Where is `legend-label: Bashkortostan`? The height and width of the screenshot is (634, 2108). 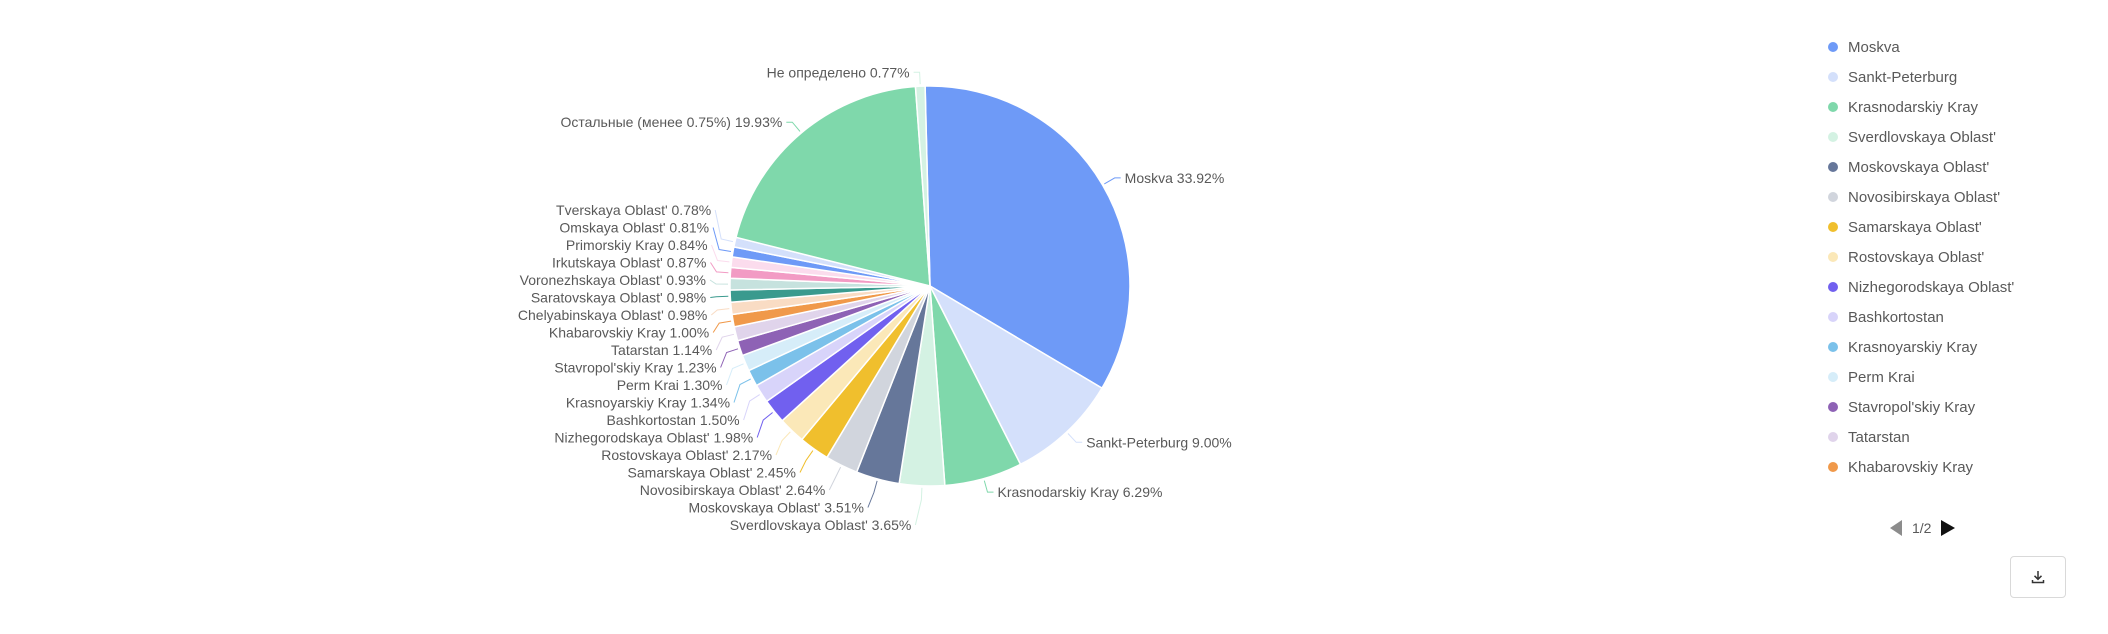
legend-label: Bashkortostan is located at coordinates (1896, 317).